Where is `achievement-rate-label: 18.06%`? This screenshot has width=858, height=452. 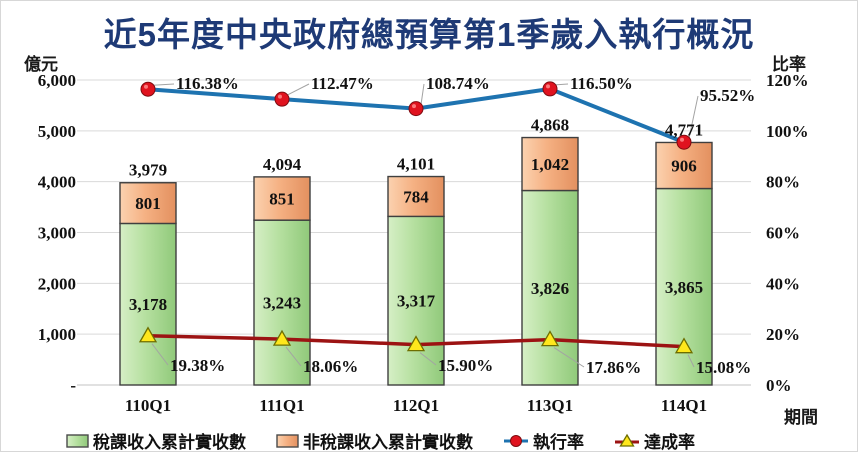
achievement-rate-label: 18.06% is located at coordinates (330, 366).